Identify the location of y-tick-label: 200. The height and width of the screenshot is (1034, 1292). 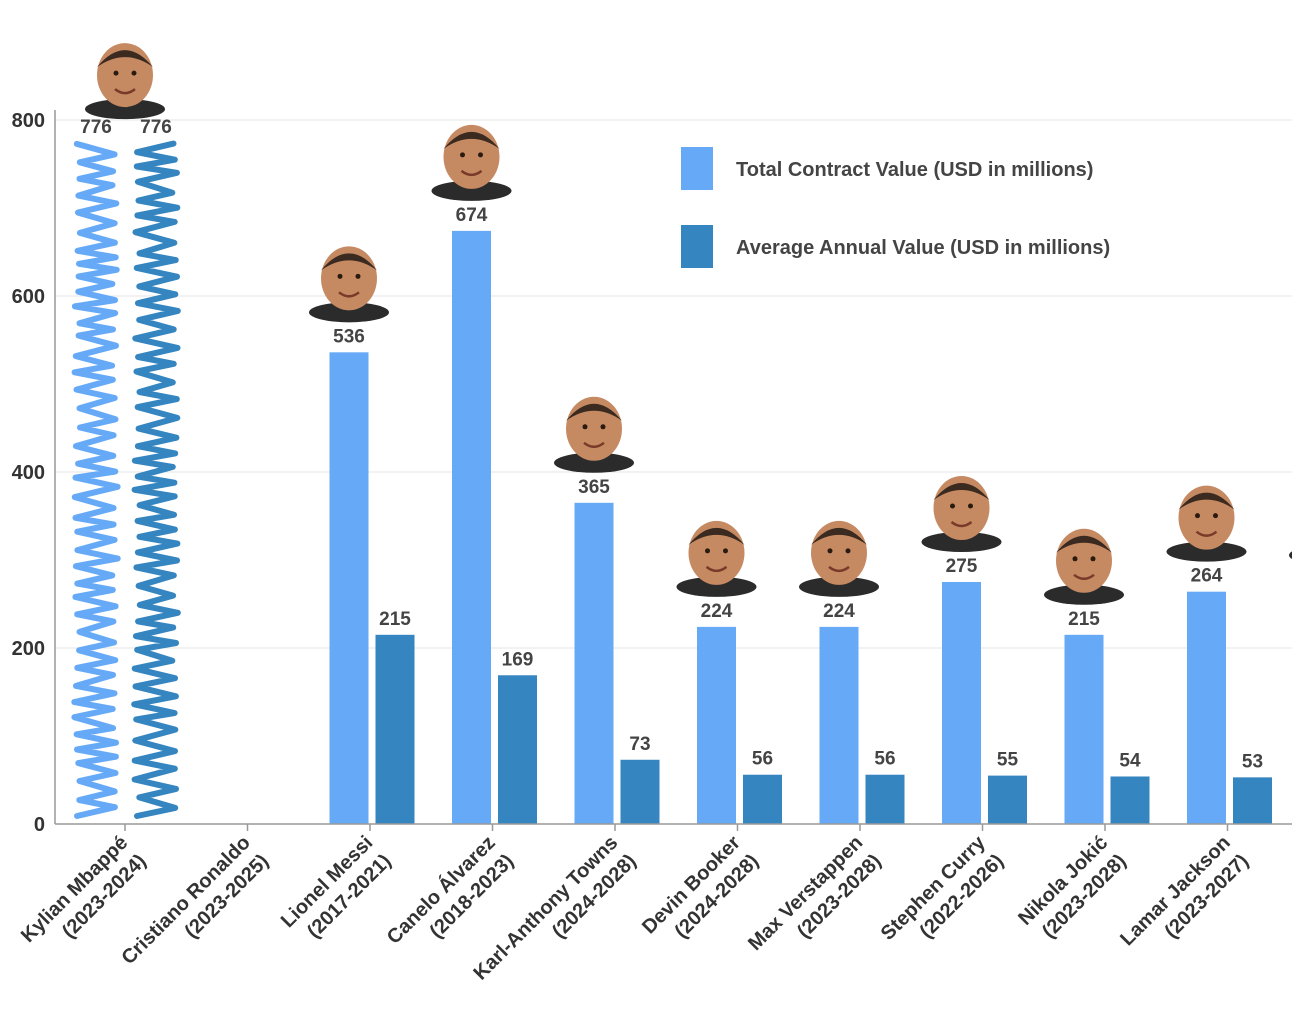
(28, 649).